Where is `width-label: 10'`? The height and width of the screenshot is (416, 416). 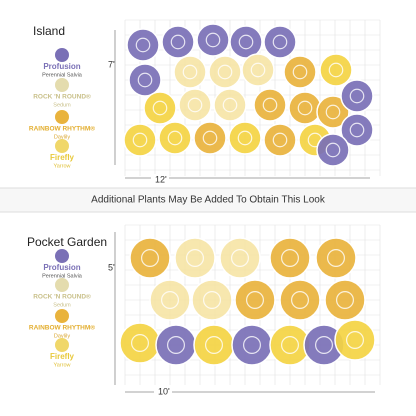
width-label: 10' is located at coordinates (164, 391).